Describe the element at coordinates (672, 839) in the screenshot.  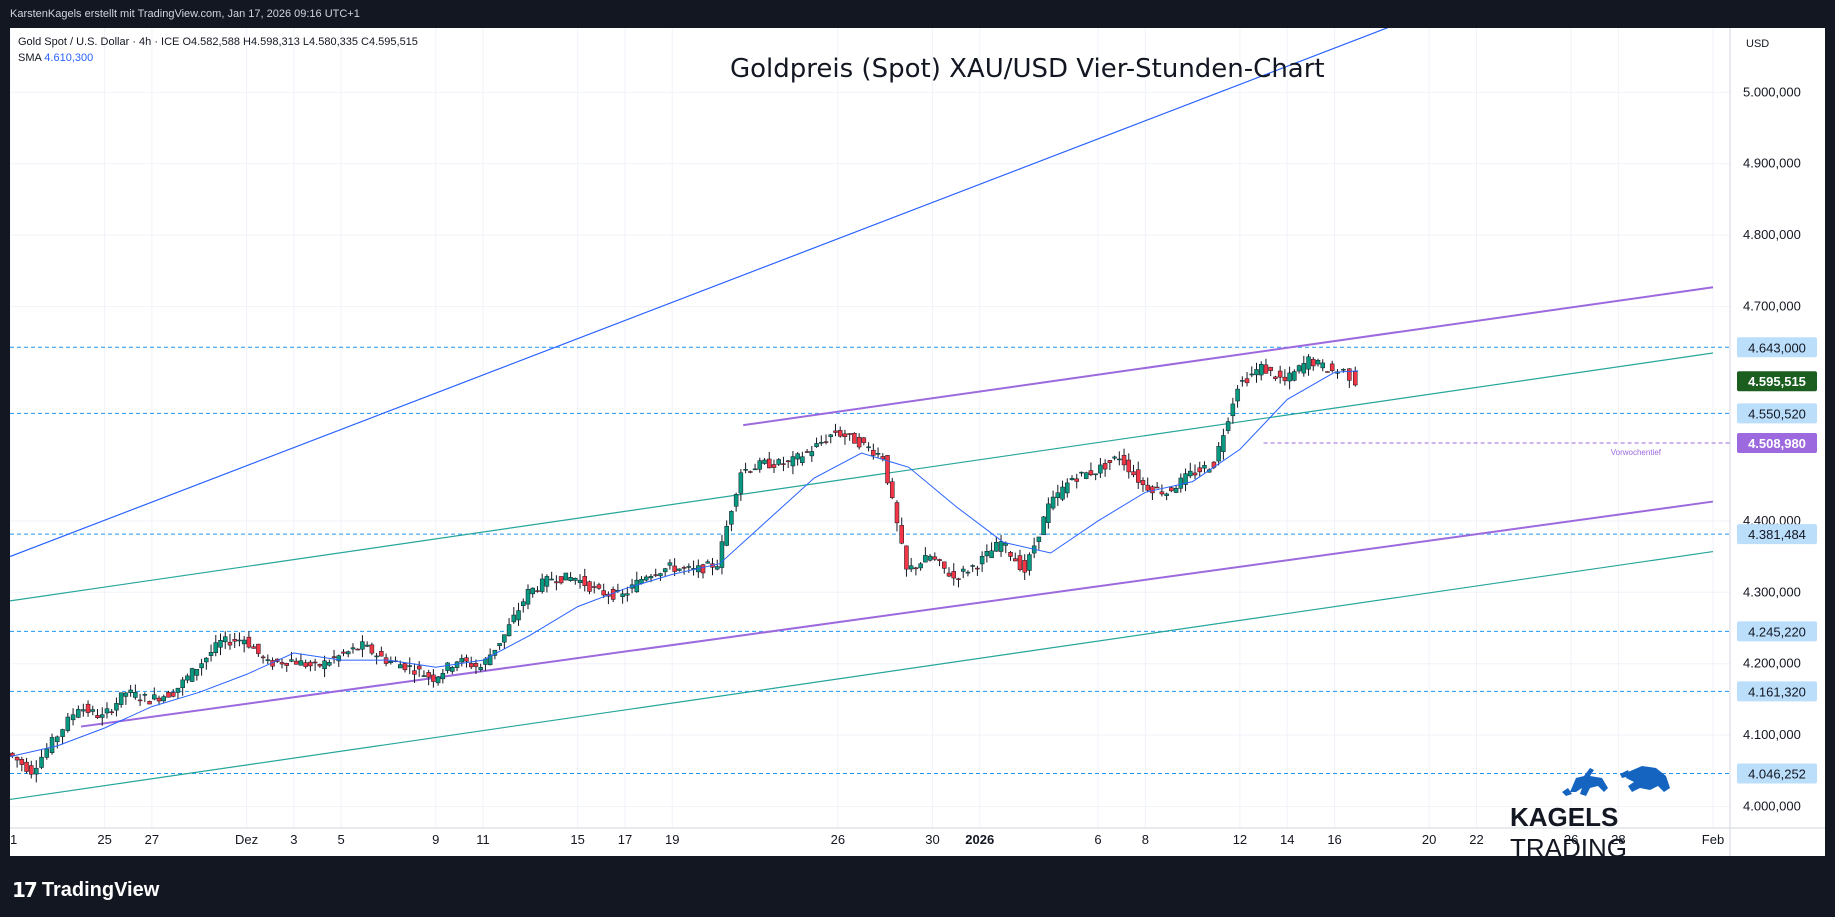
I see `time-tick-label: 19` at that location.